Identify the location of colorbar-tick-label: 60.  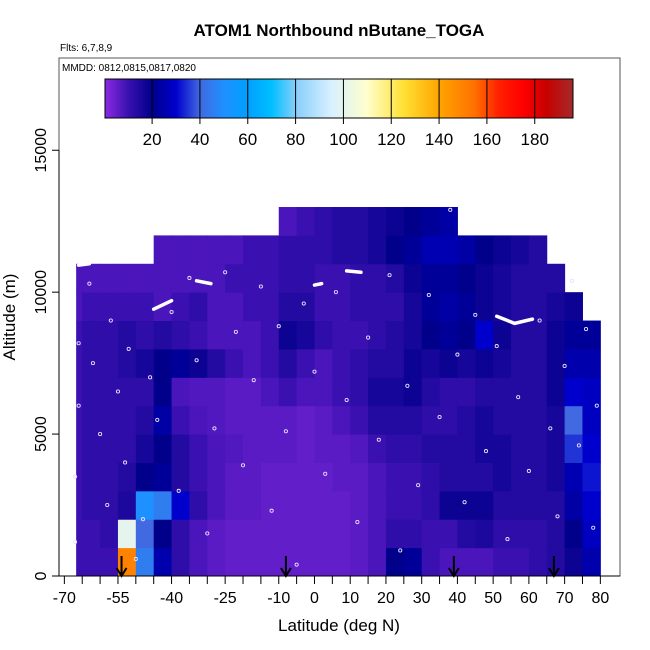
(247, 139).